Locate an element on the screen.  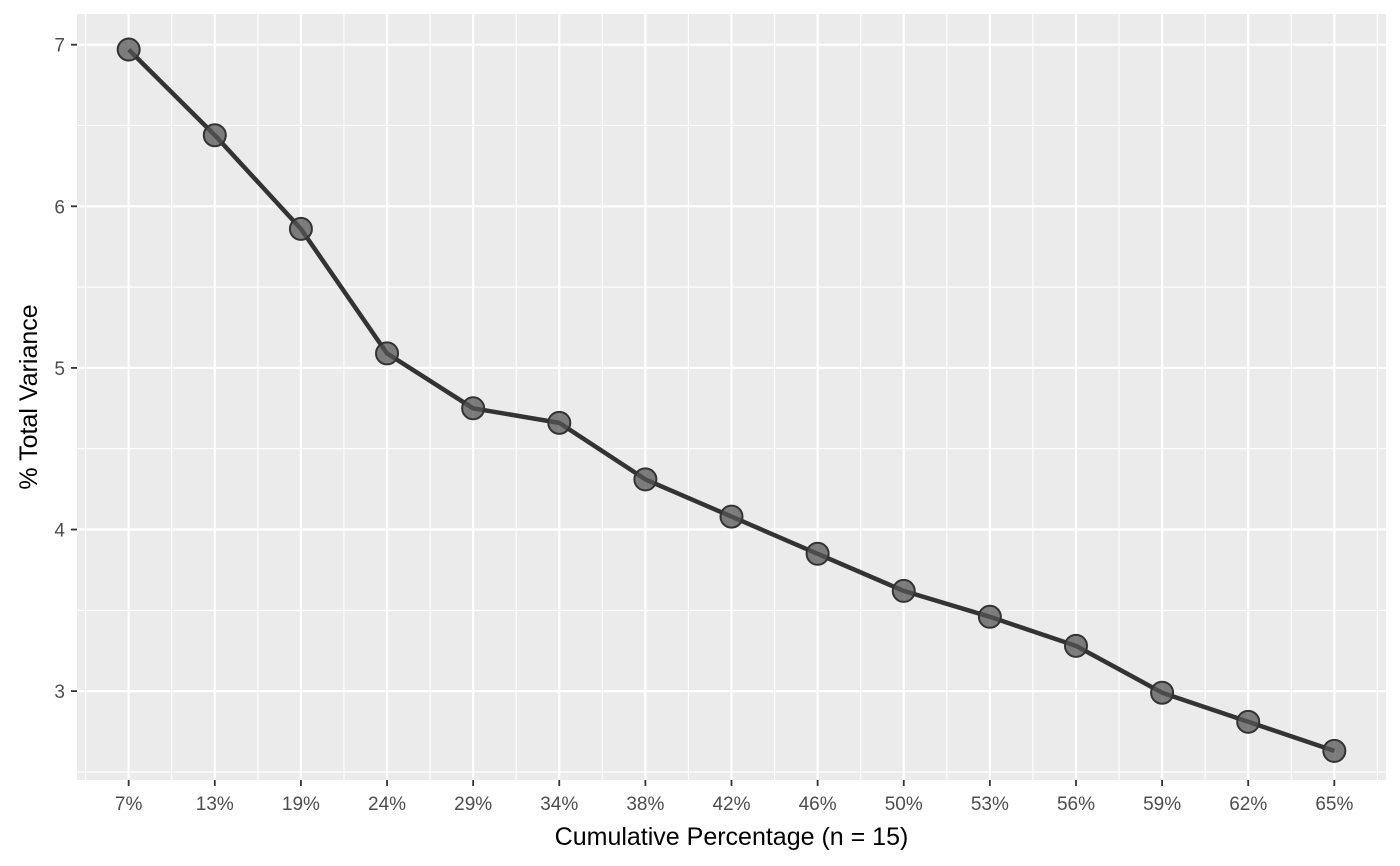
data-point-38pct is located at coordinates (645, 479).